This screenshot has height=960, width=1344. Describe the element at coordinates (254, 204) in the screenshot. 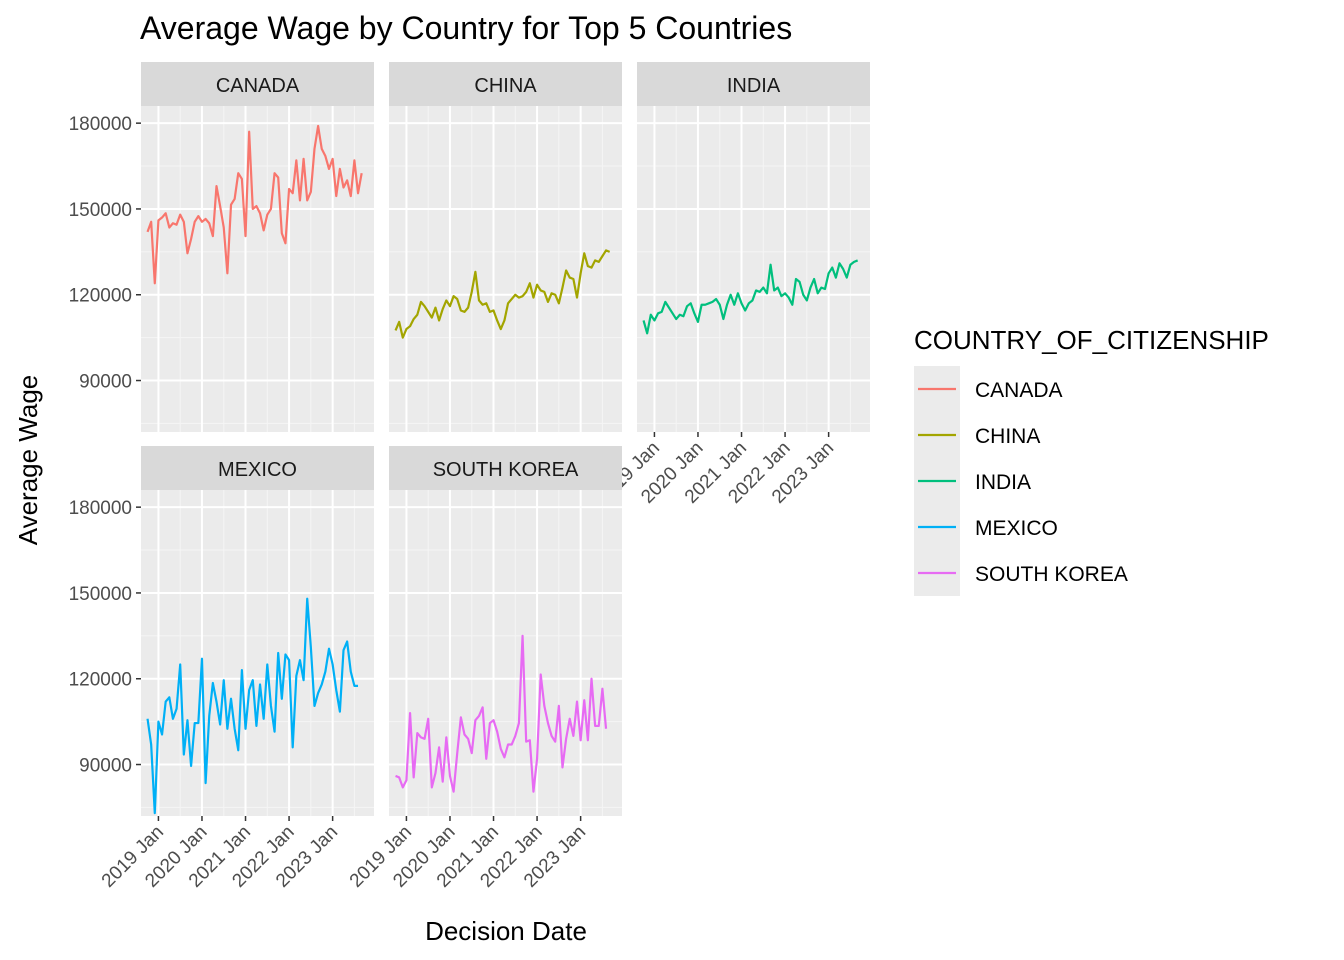

I see `series-line-canada` at that location.